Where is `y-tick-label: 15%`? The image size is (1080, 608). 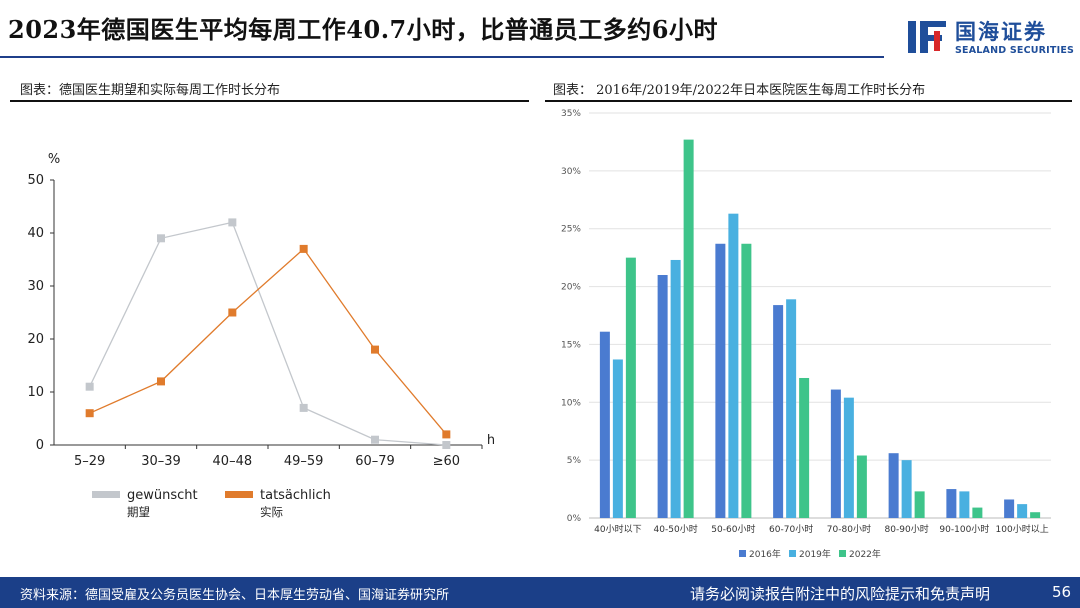 y-tick-label: 15% is located at coordinates (571, 345).